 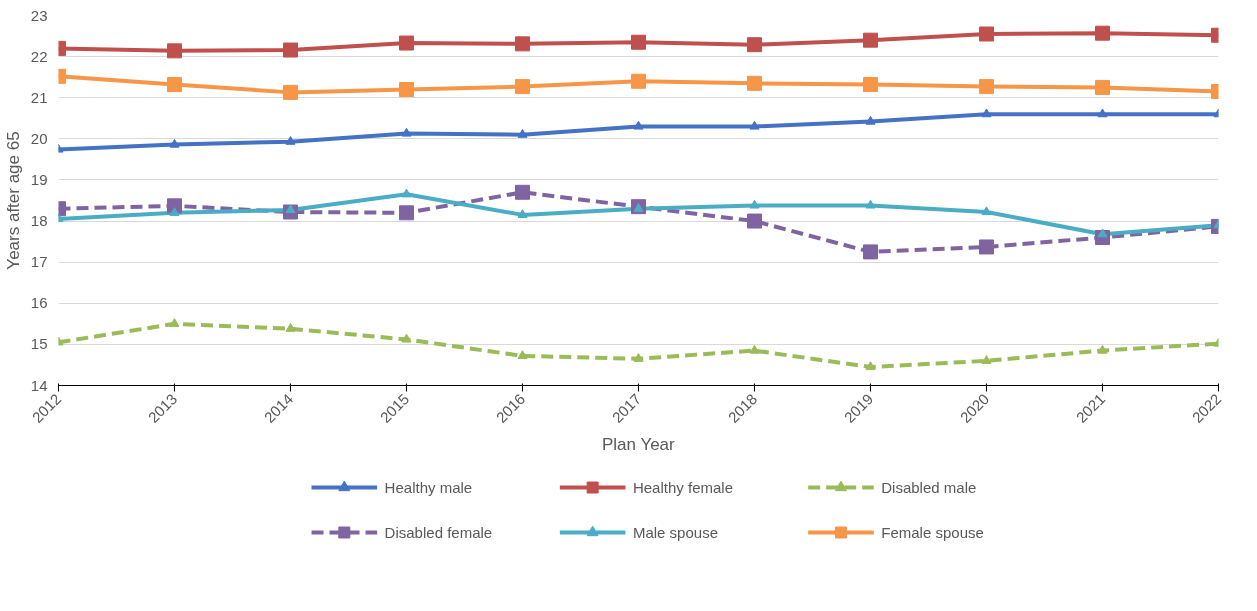 I want to click on legend-label: Disabled female, so click(x=438, y=532).